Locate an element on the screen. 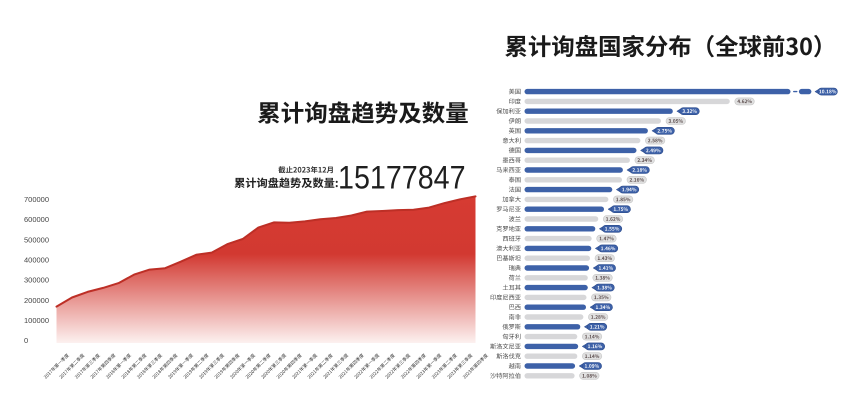  svg-text: 100000 is located at coordinates (36, 320).